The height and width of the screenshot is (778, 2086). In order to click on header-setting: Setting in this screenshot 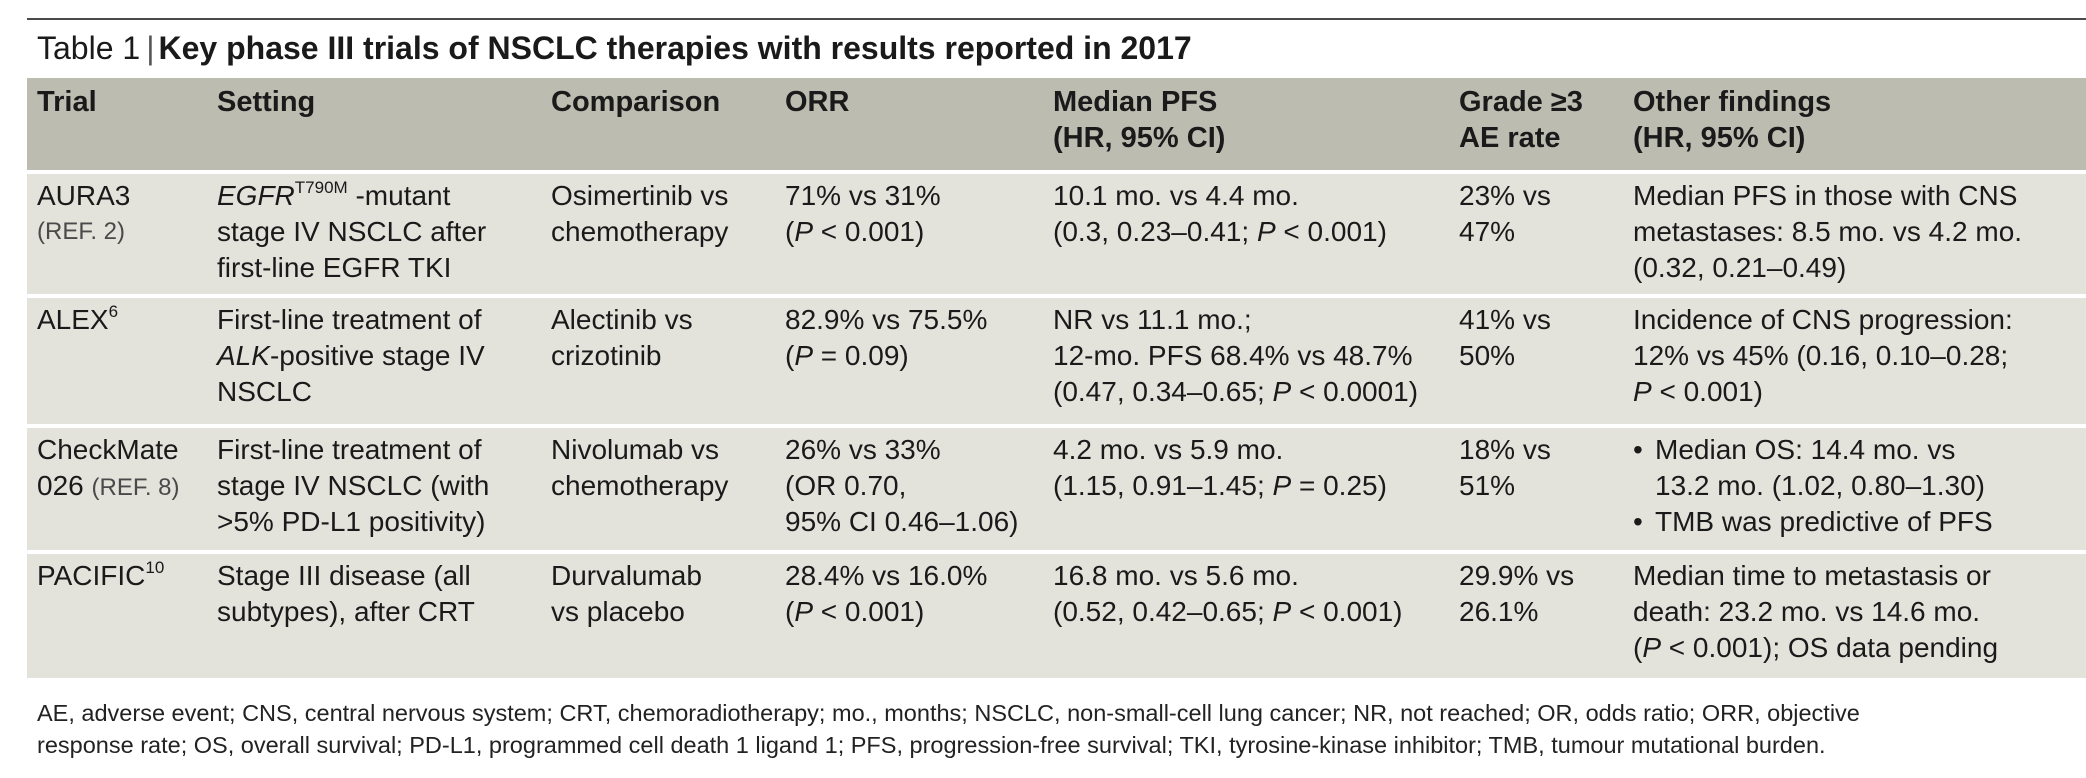, I will do `click(374, 125)`.